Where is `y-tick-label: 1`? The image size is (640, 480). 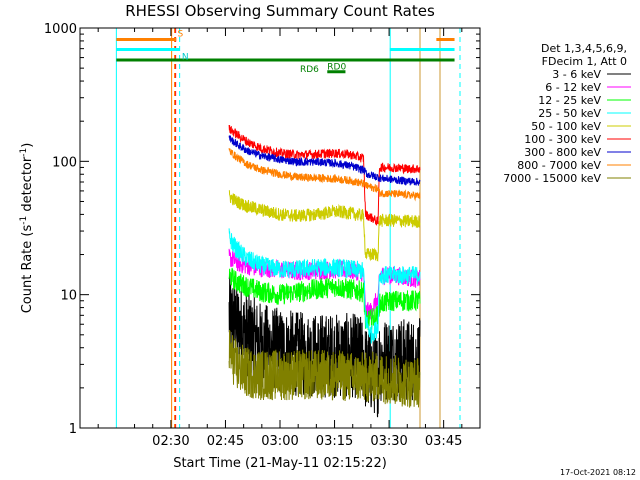 y-tick-label: 1 is located at coordinates (73, 429).